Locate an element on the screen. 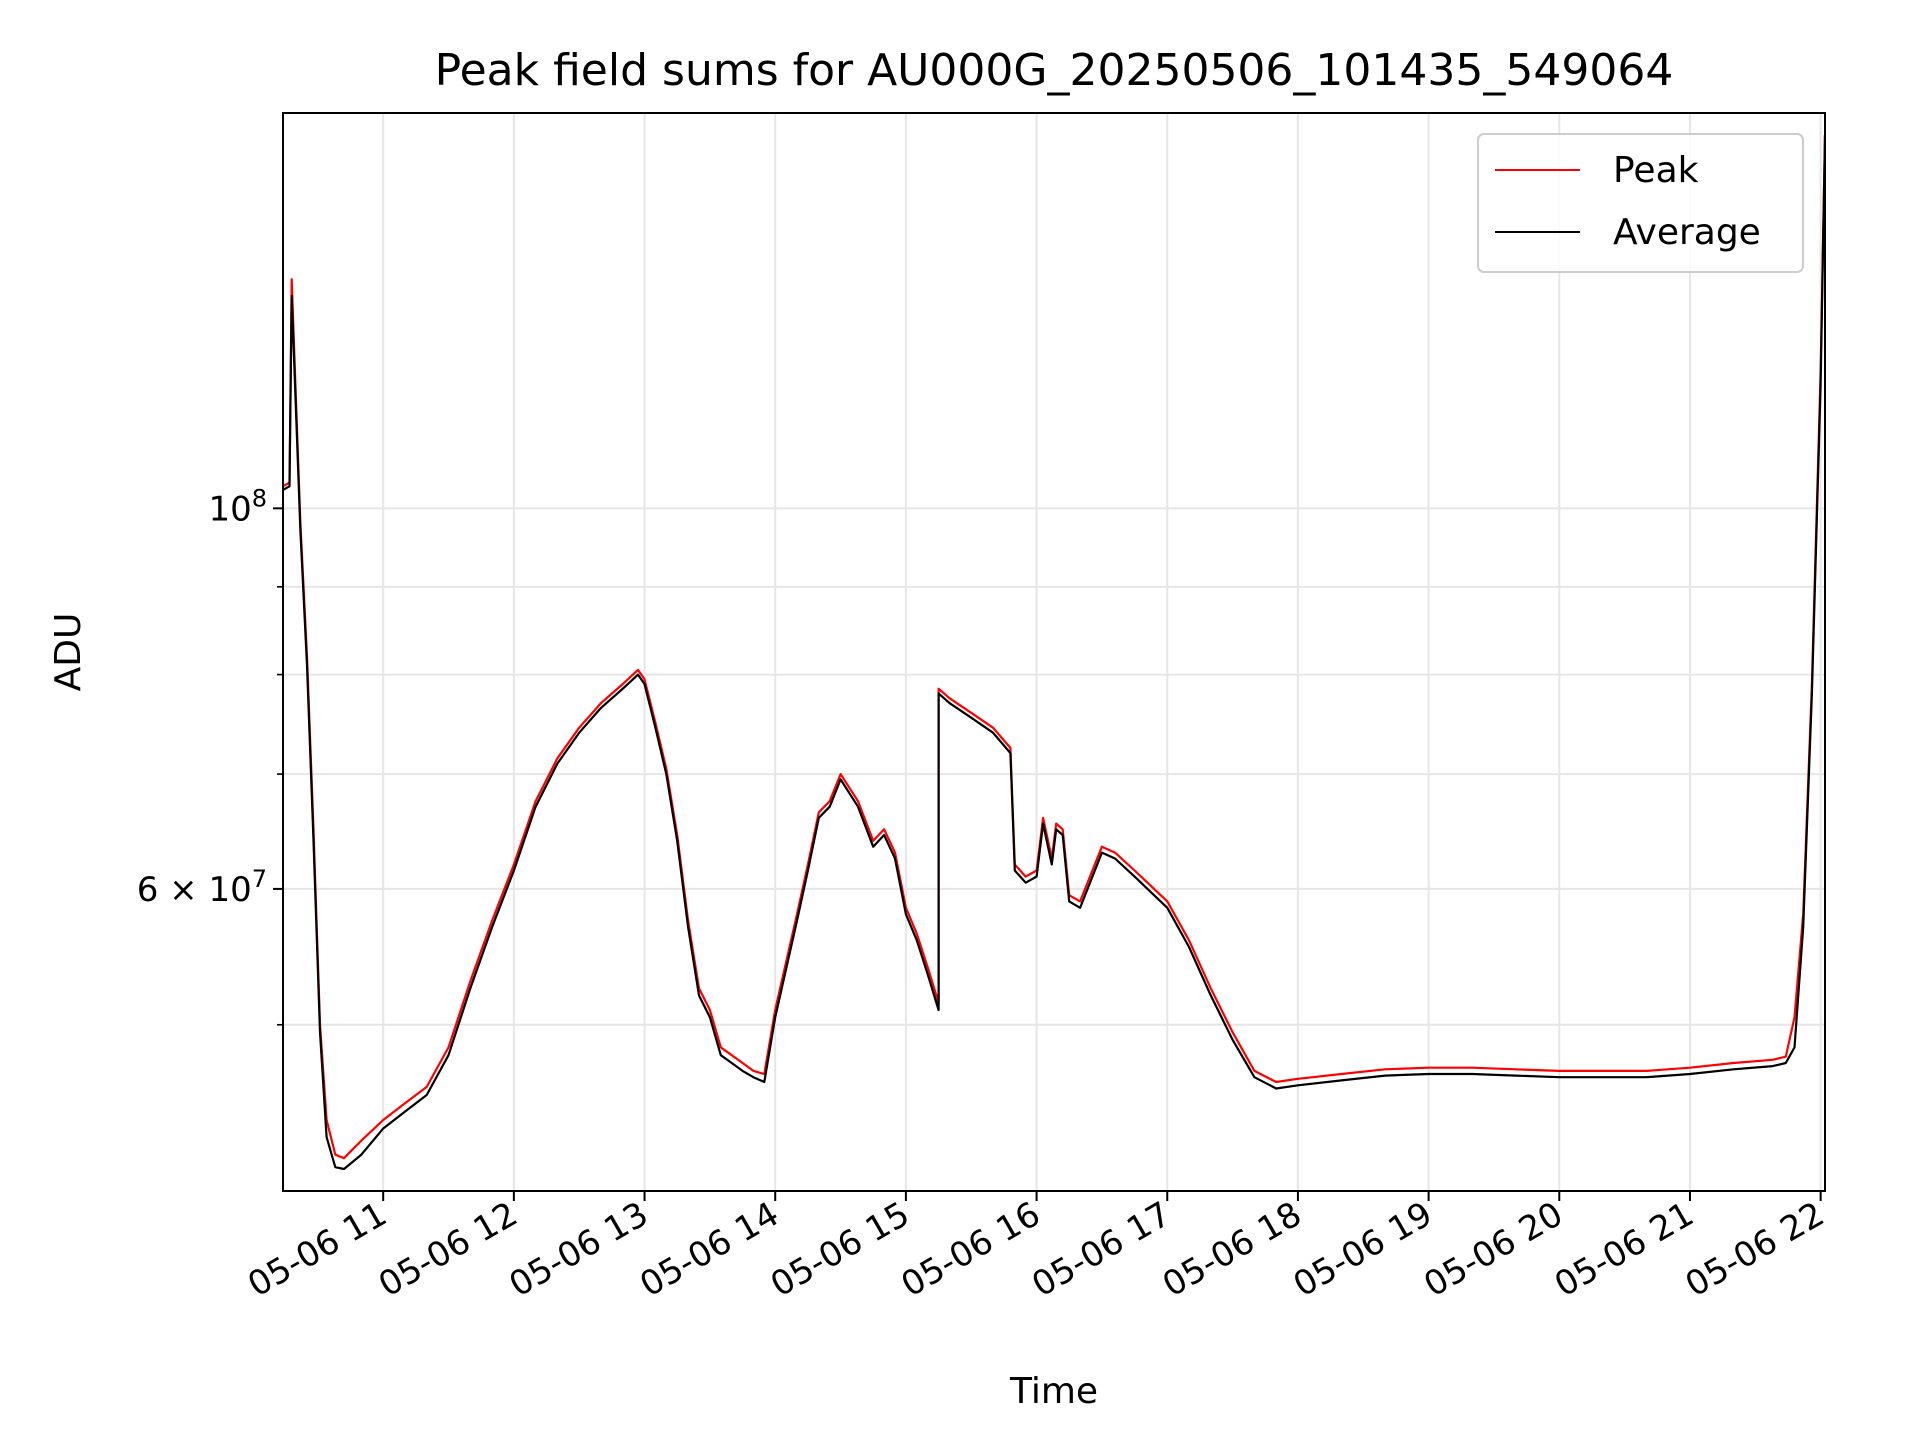 The width and height of the screenshot is (1920, 1440). legend-box is located at coordinates (1640, 203).